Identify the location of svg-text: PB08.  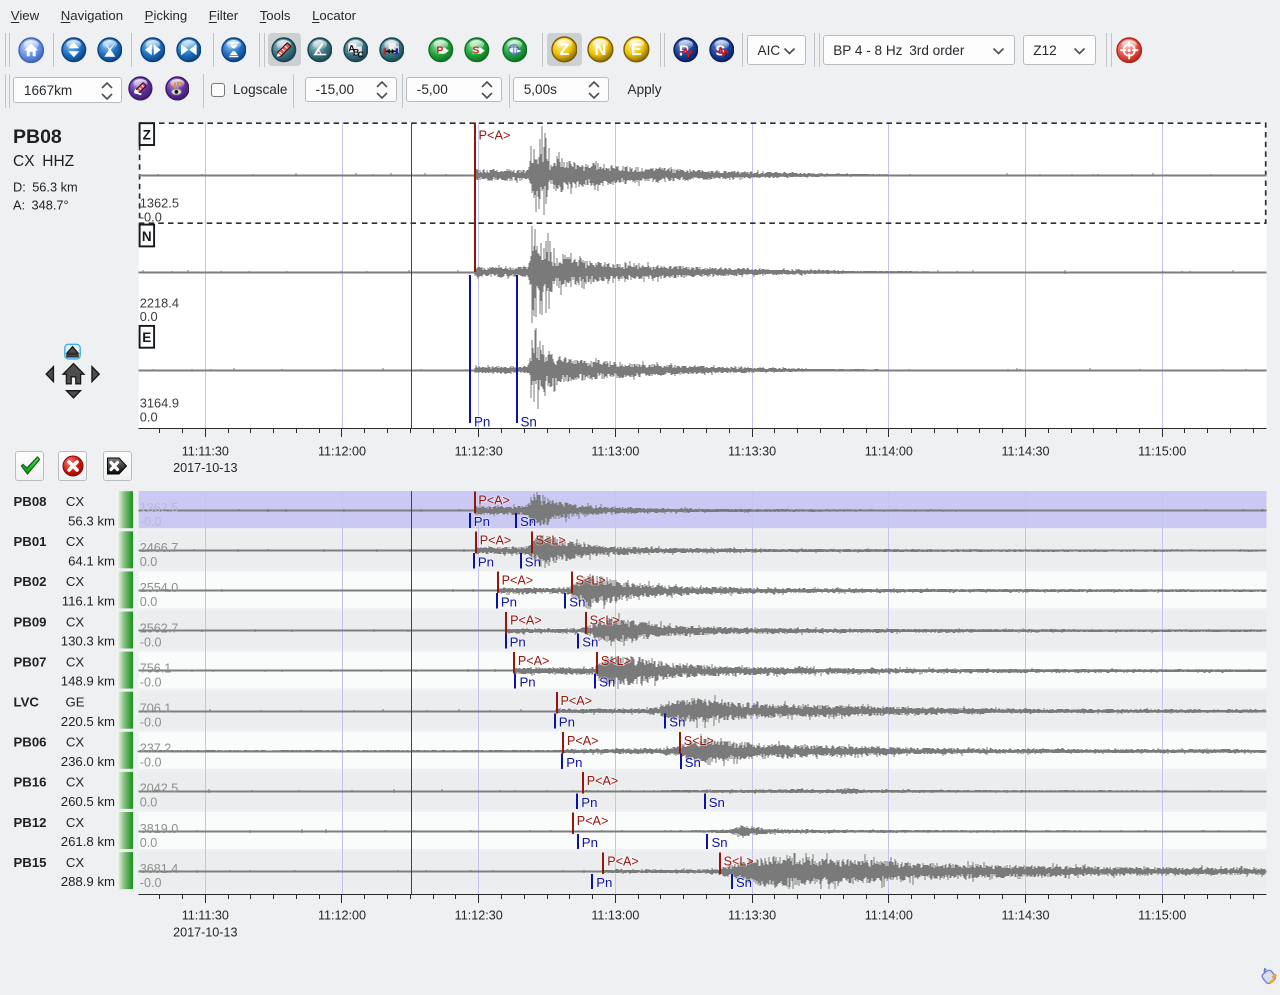
(37, 137).